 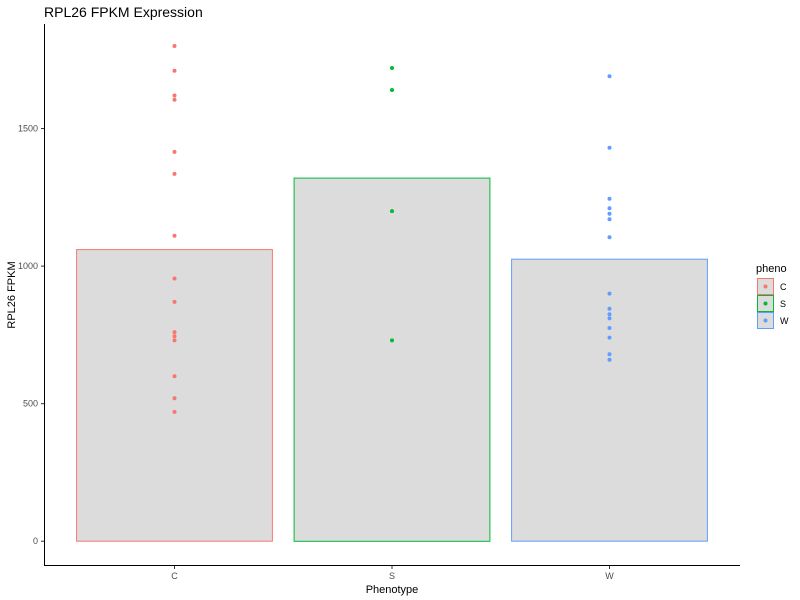 I want to click on legend: pheno CSW, so click(x=772, y=296).